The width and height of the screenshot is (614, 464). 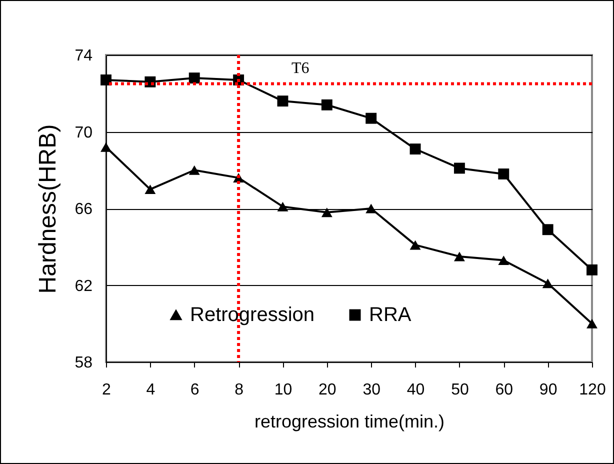 I want to click on x-tick-label: 40, so click(x=415, y=390).